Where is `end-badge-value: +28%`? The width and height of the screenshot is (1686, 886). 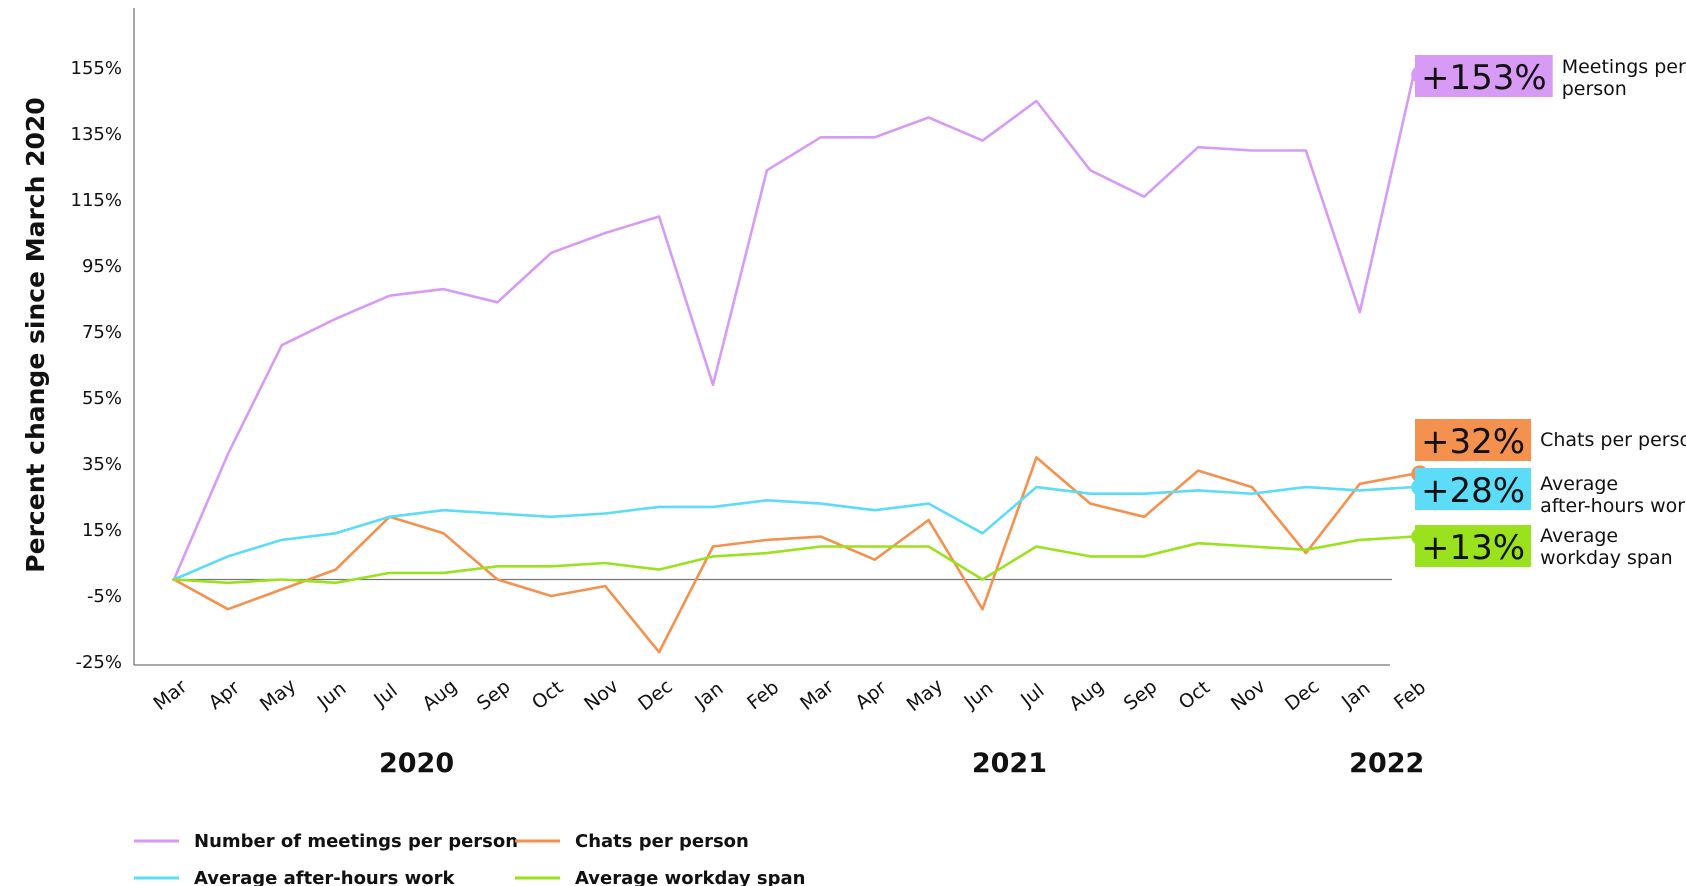
end-badge-value: +28% is located at coordinates (1473, 491).